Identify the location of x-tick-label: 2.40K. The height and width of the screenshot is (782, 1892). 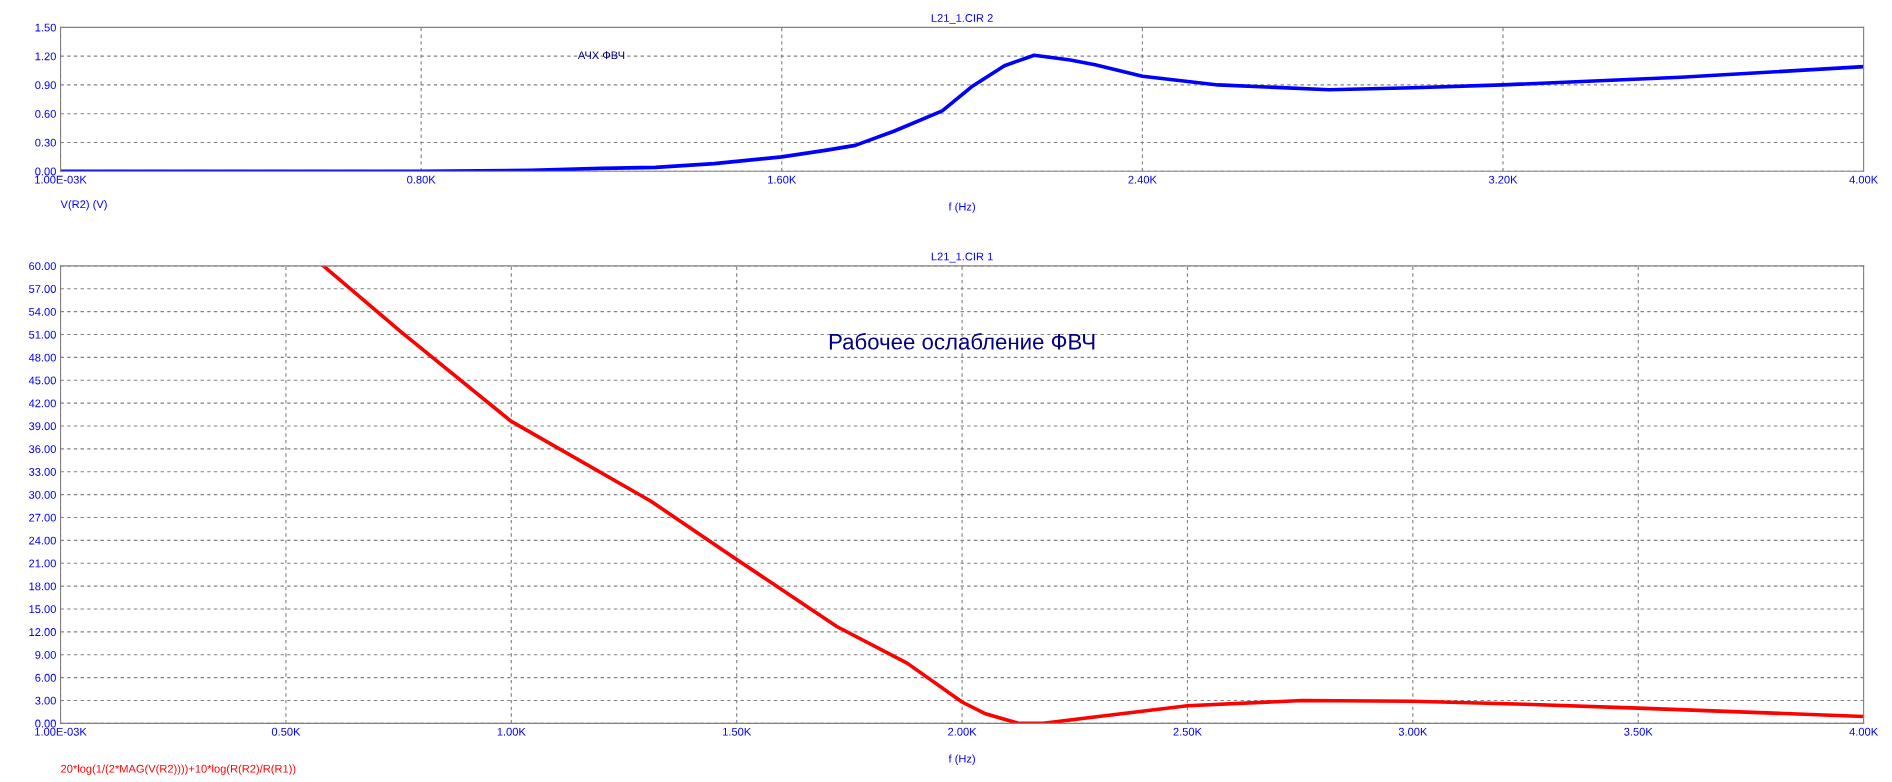
(1142, 179).